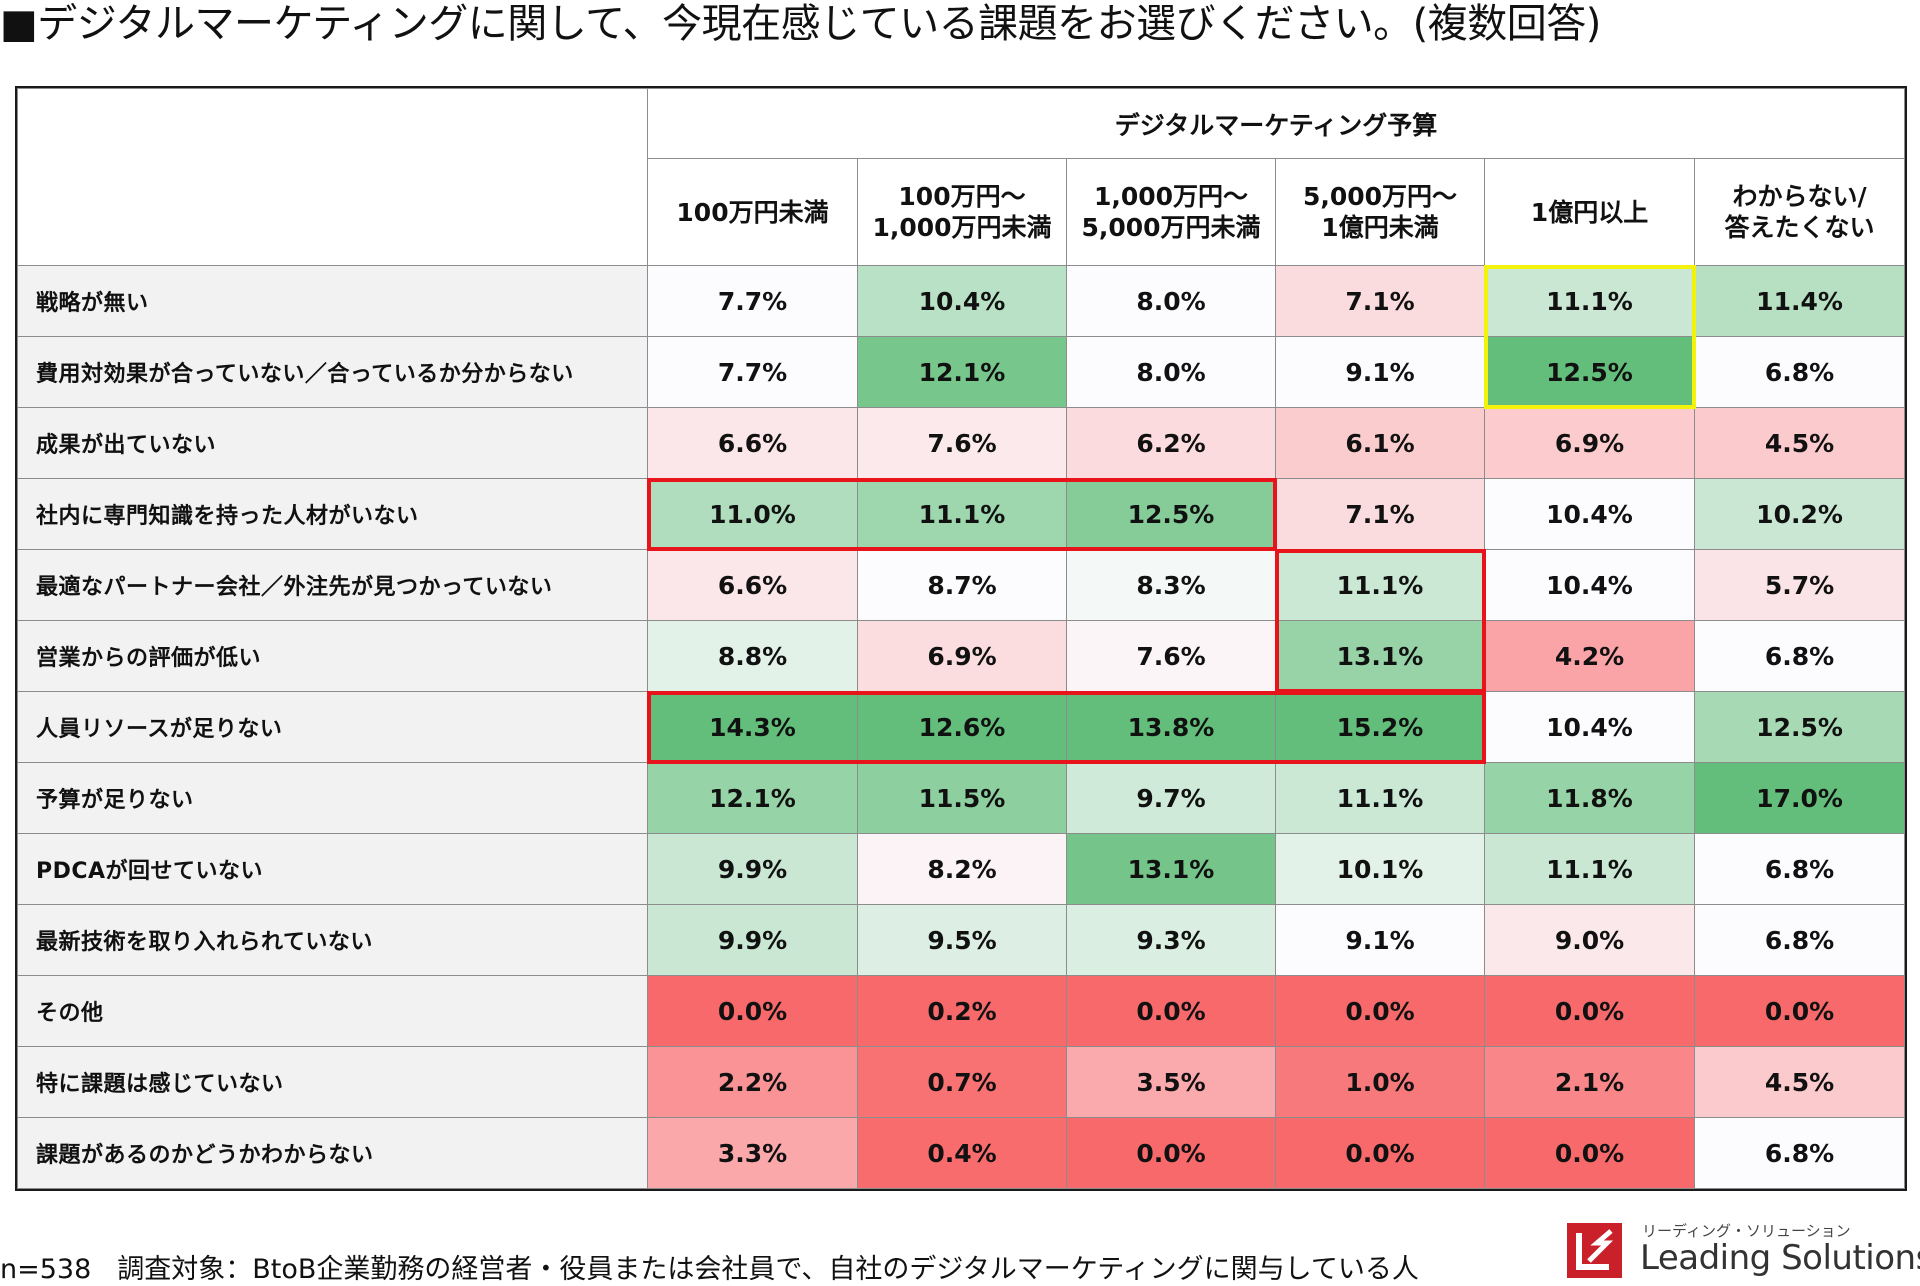 Image resolution: width=1920 pixels, height=1286 pixels. Describe the element at coordinates (1380, 212) in the screenshot. I see `column-header: 5,000万円～ 1億円未満` at that location.